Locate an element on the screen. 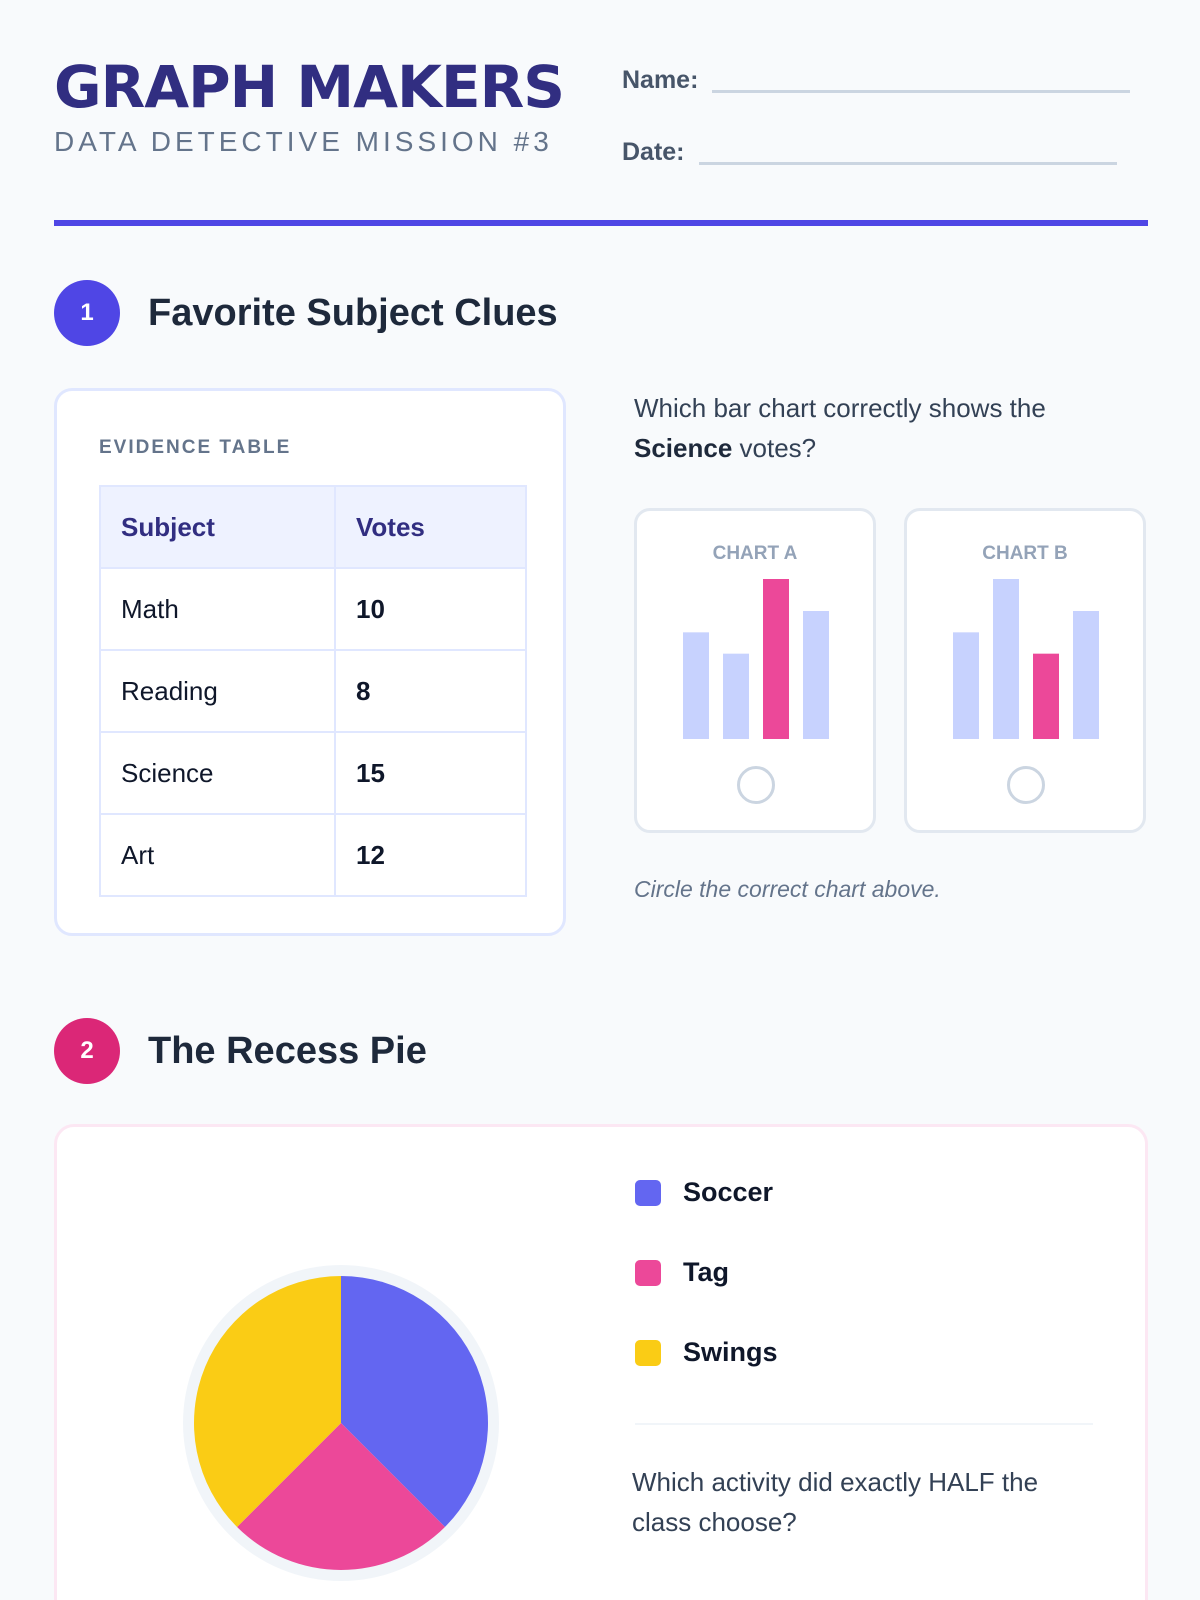  pie-chart is located at coordinates (341, 1423).